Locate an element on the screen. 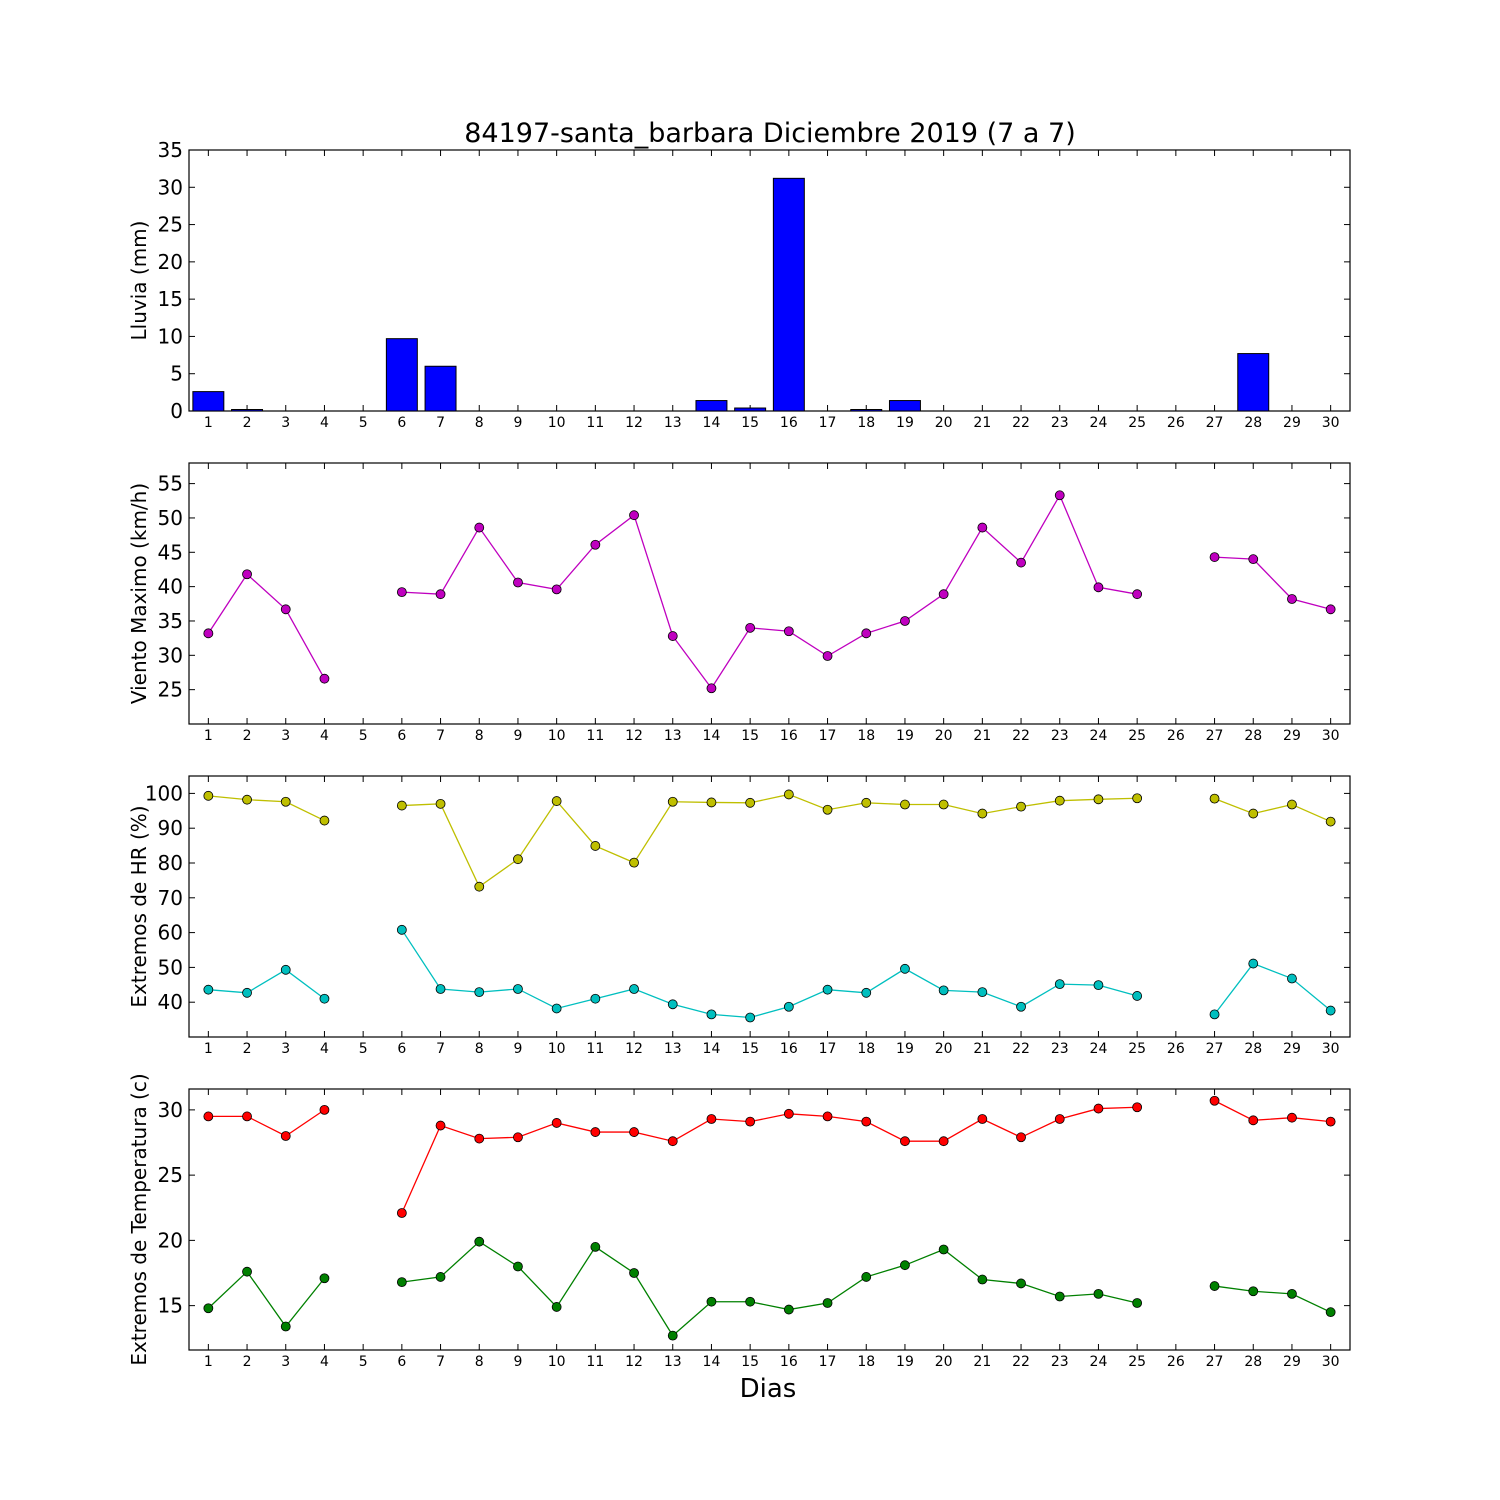 This screenshot has width=1500, height=1500. y-axis-label: Viento Maximo (km/h) is located at coordinates (139, 593).